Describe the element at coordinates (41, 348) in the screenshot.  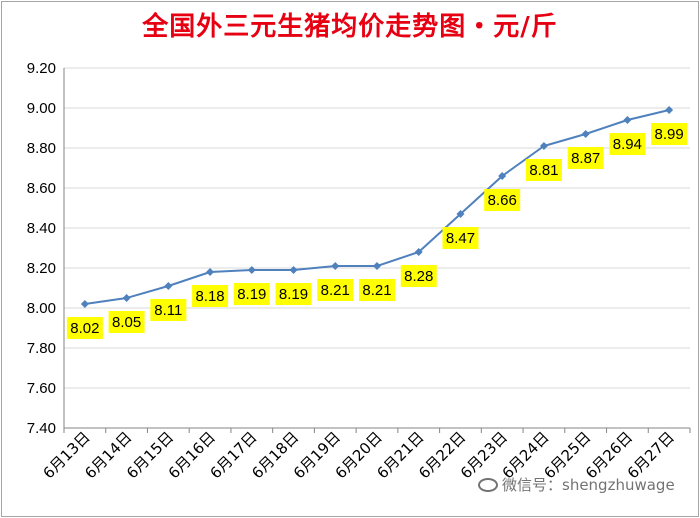
I see `y-tick-label: 7.80` at that location.